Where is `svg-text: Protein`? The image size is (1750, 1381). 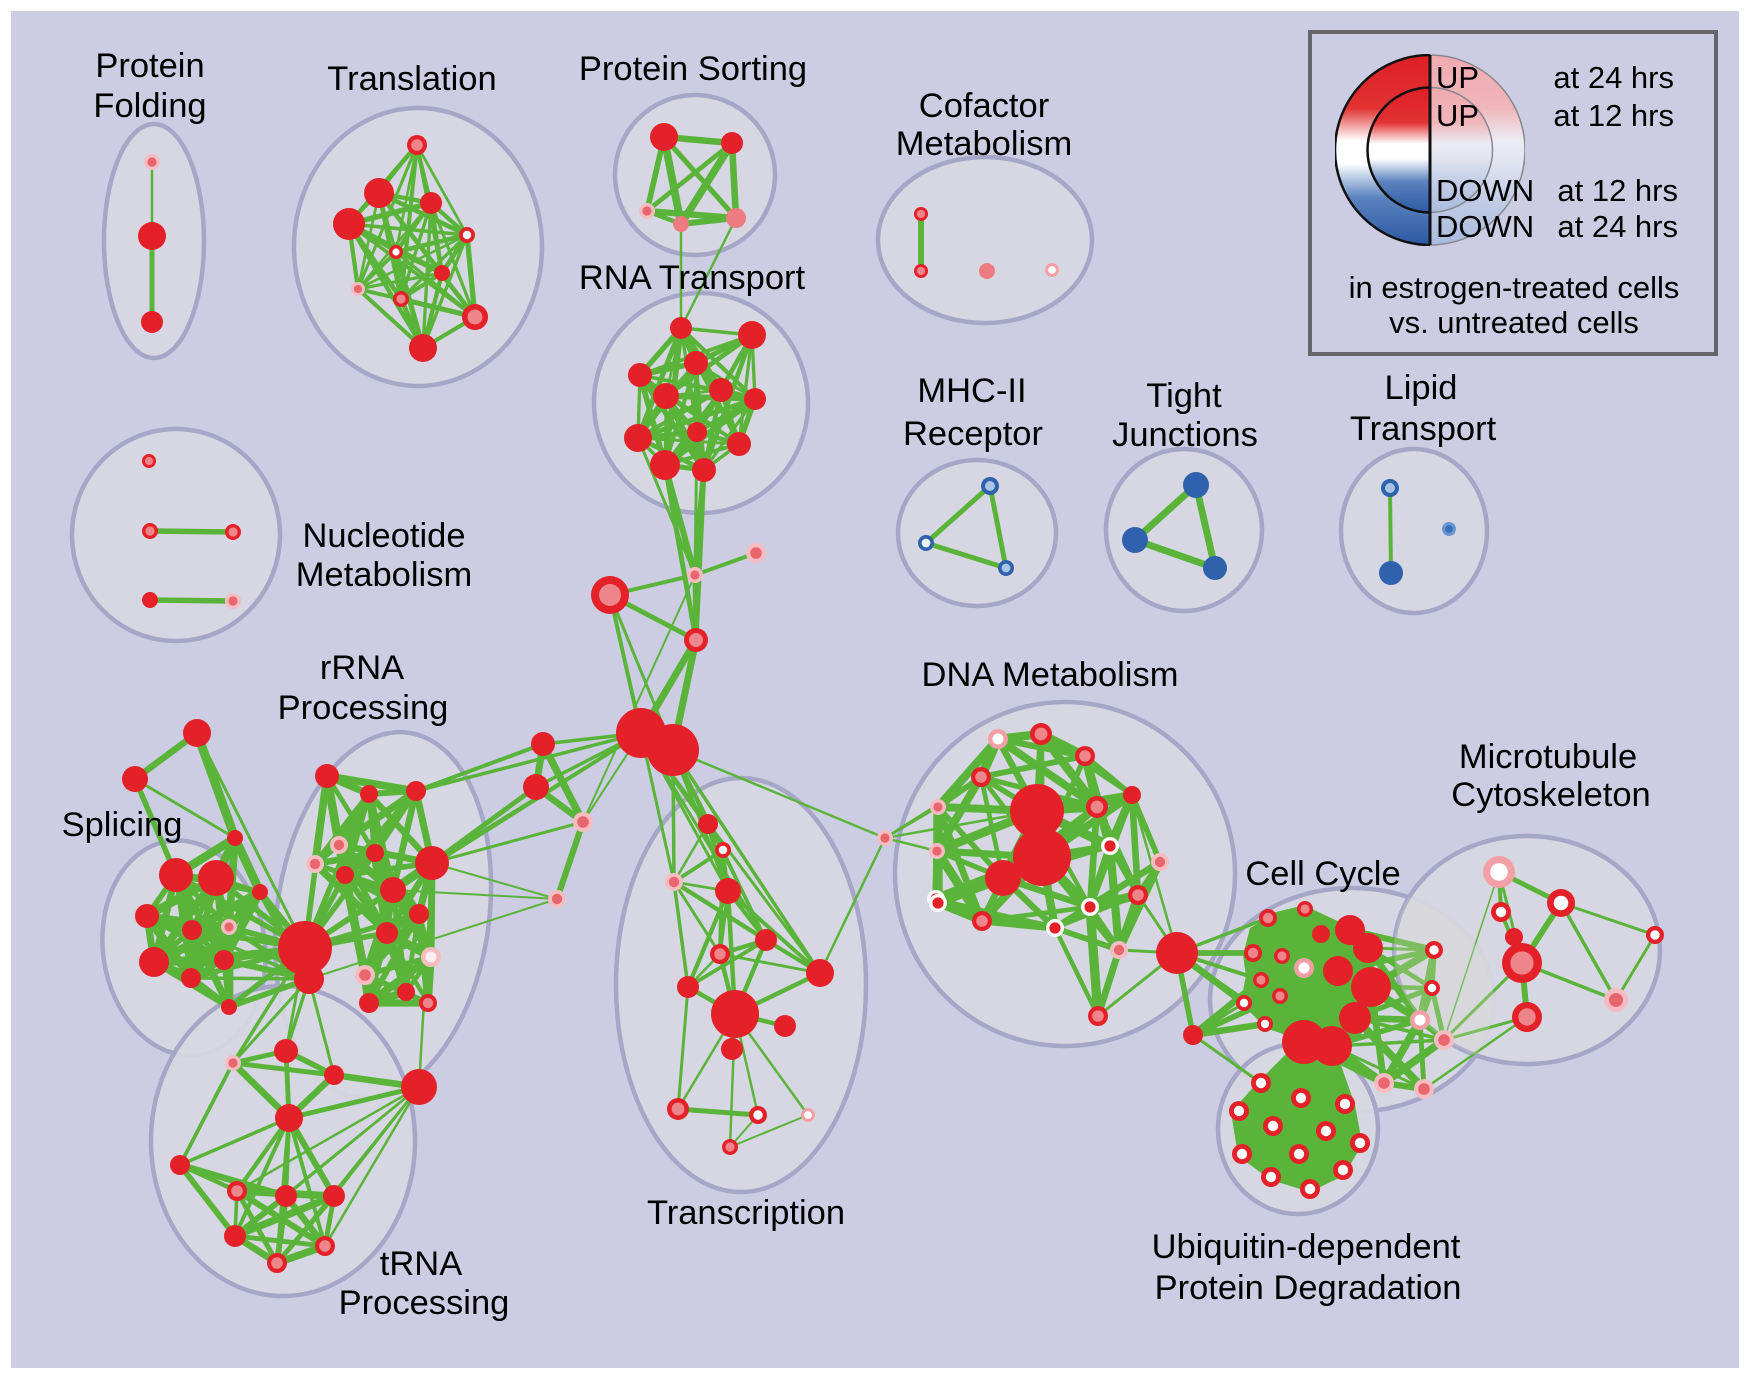
svg-text: Protein is located at coordinates (149, 66).